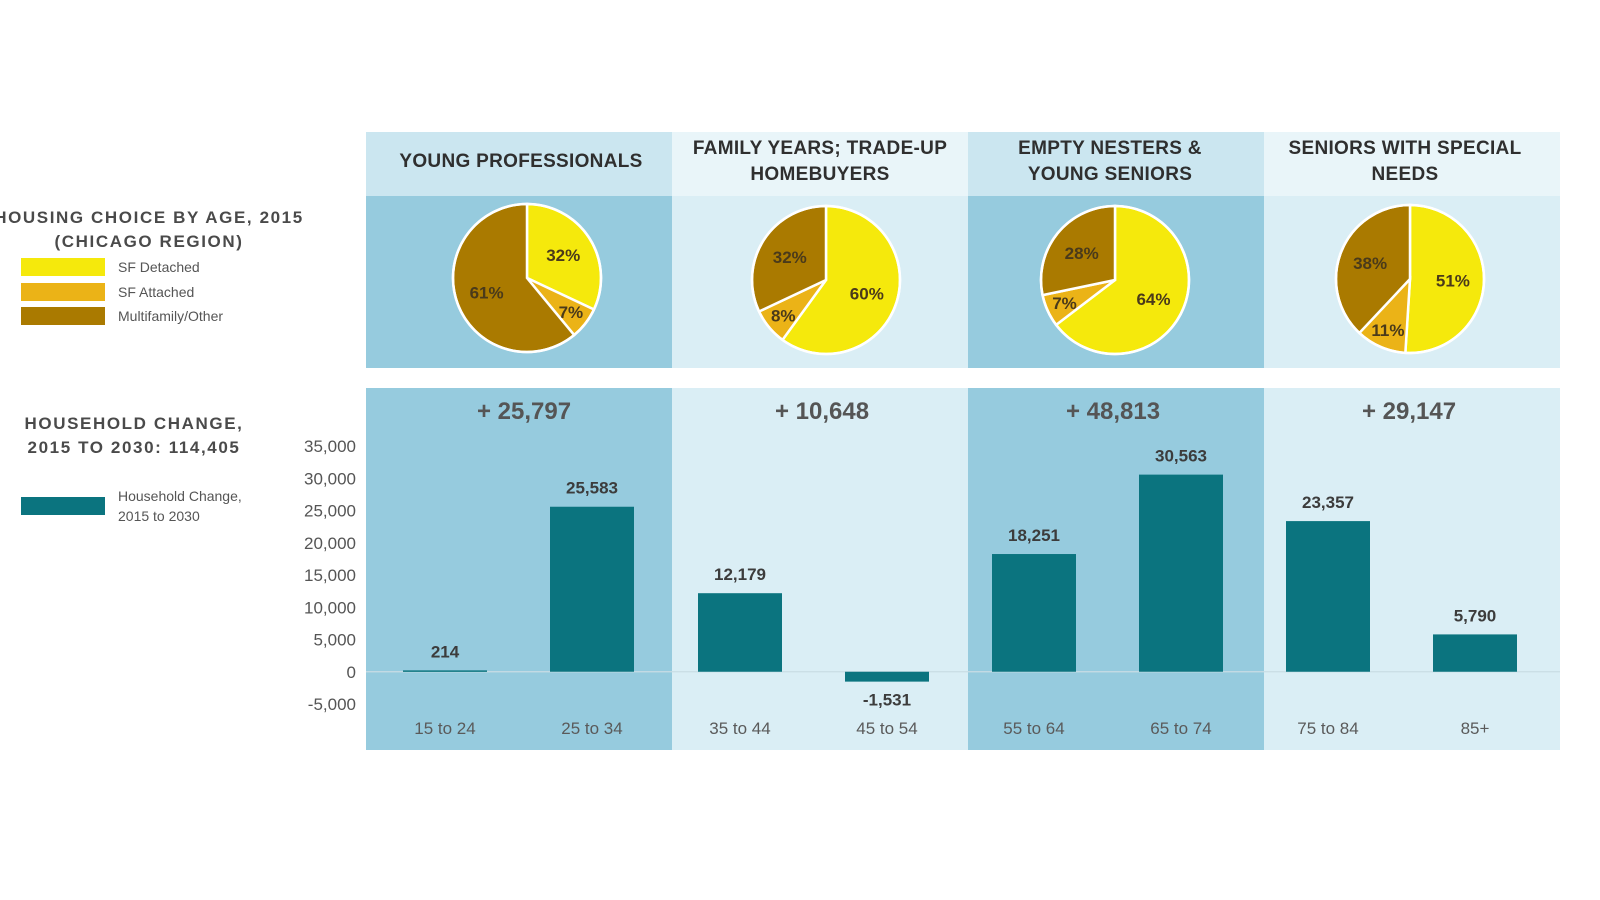 The width and height of the screenshot is (1600, 900). I want to click on pie-label-3-sf-attached: 11%, so click(1387, 330).